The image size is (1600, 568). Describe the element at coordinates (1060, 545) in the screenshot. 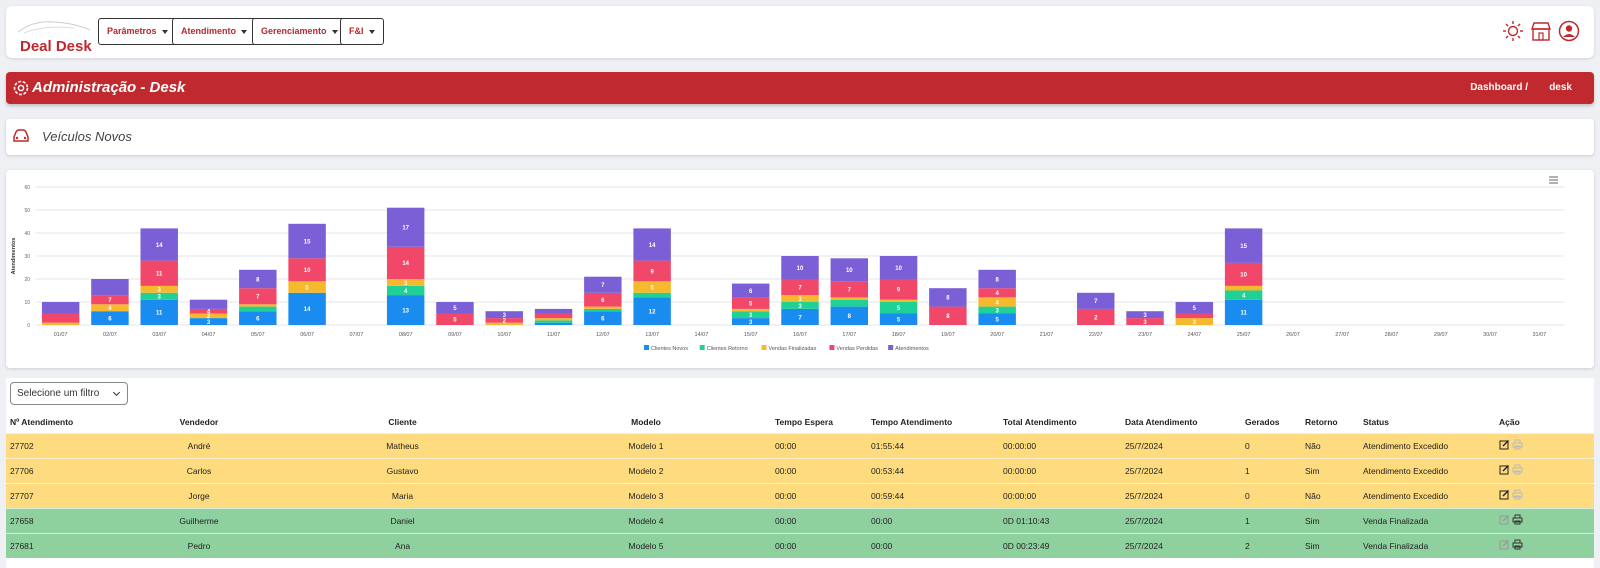

I see `table-cell: 0D 00:23:49` at that location.